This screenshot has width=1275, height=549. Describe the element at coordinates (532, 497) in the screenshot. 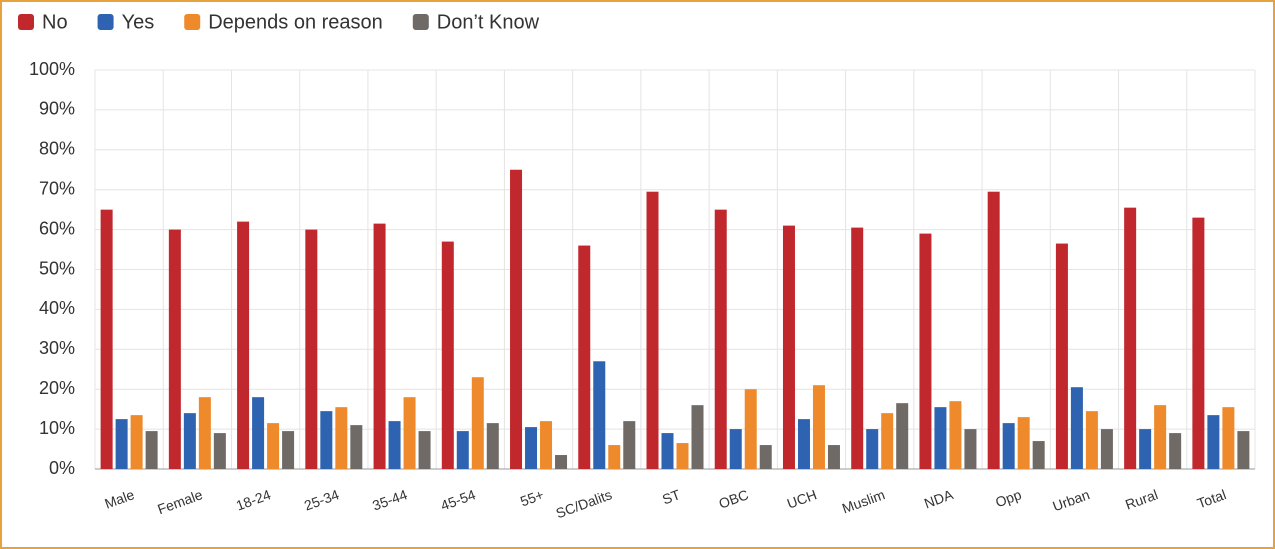

I see `x-tick-label: 55+` at that location.